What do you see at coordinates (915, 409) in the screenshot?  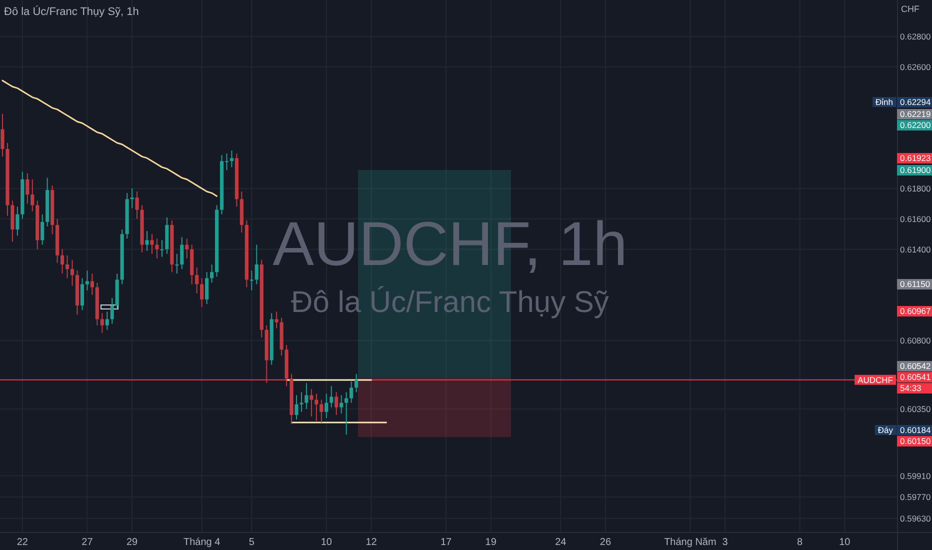 I see `y-tick-label: 0.60350` at bounding box center [915, 409].